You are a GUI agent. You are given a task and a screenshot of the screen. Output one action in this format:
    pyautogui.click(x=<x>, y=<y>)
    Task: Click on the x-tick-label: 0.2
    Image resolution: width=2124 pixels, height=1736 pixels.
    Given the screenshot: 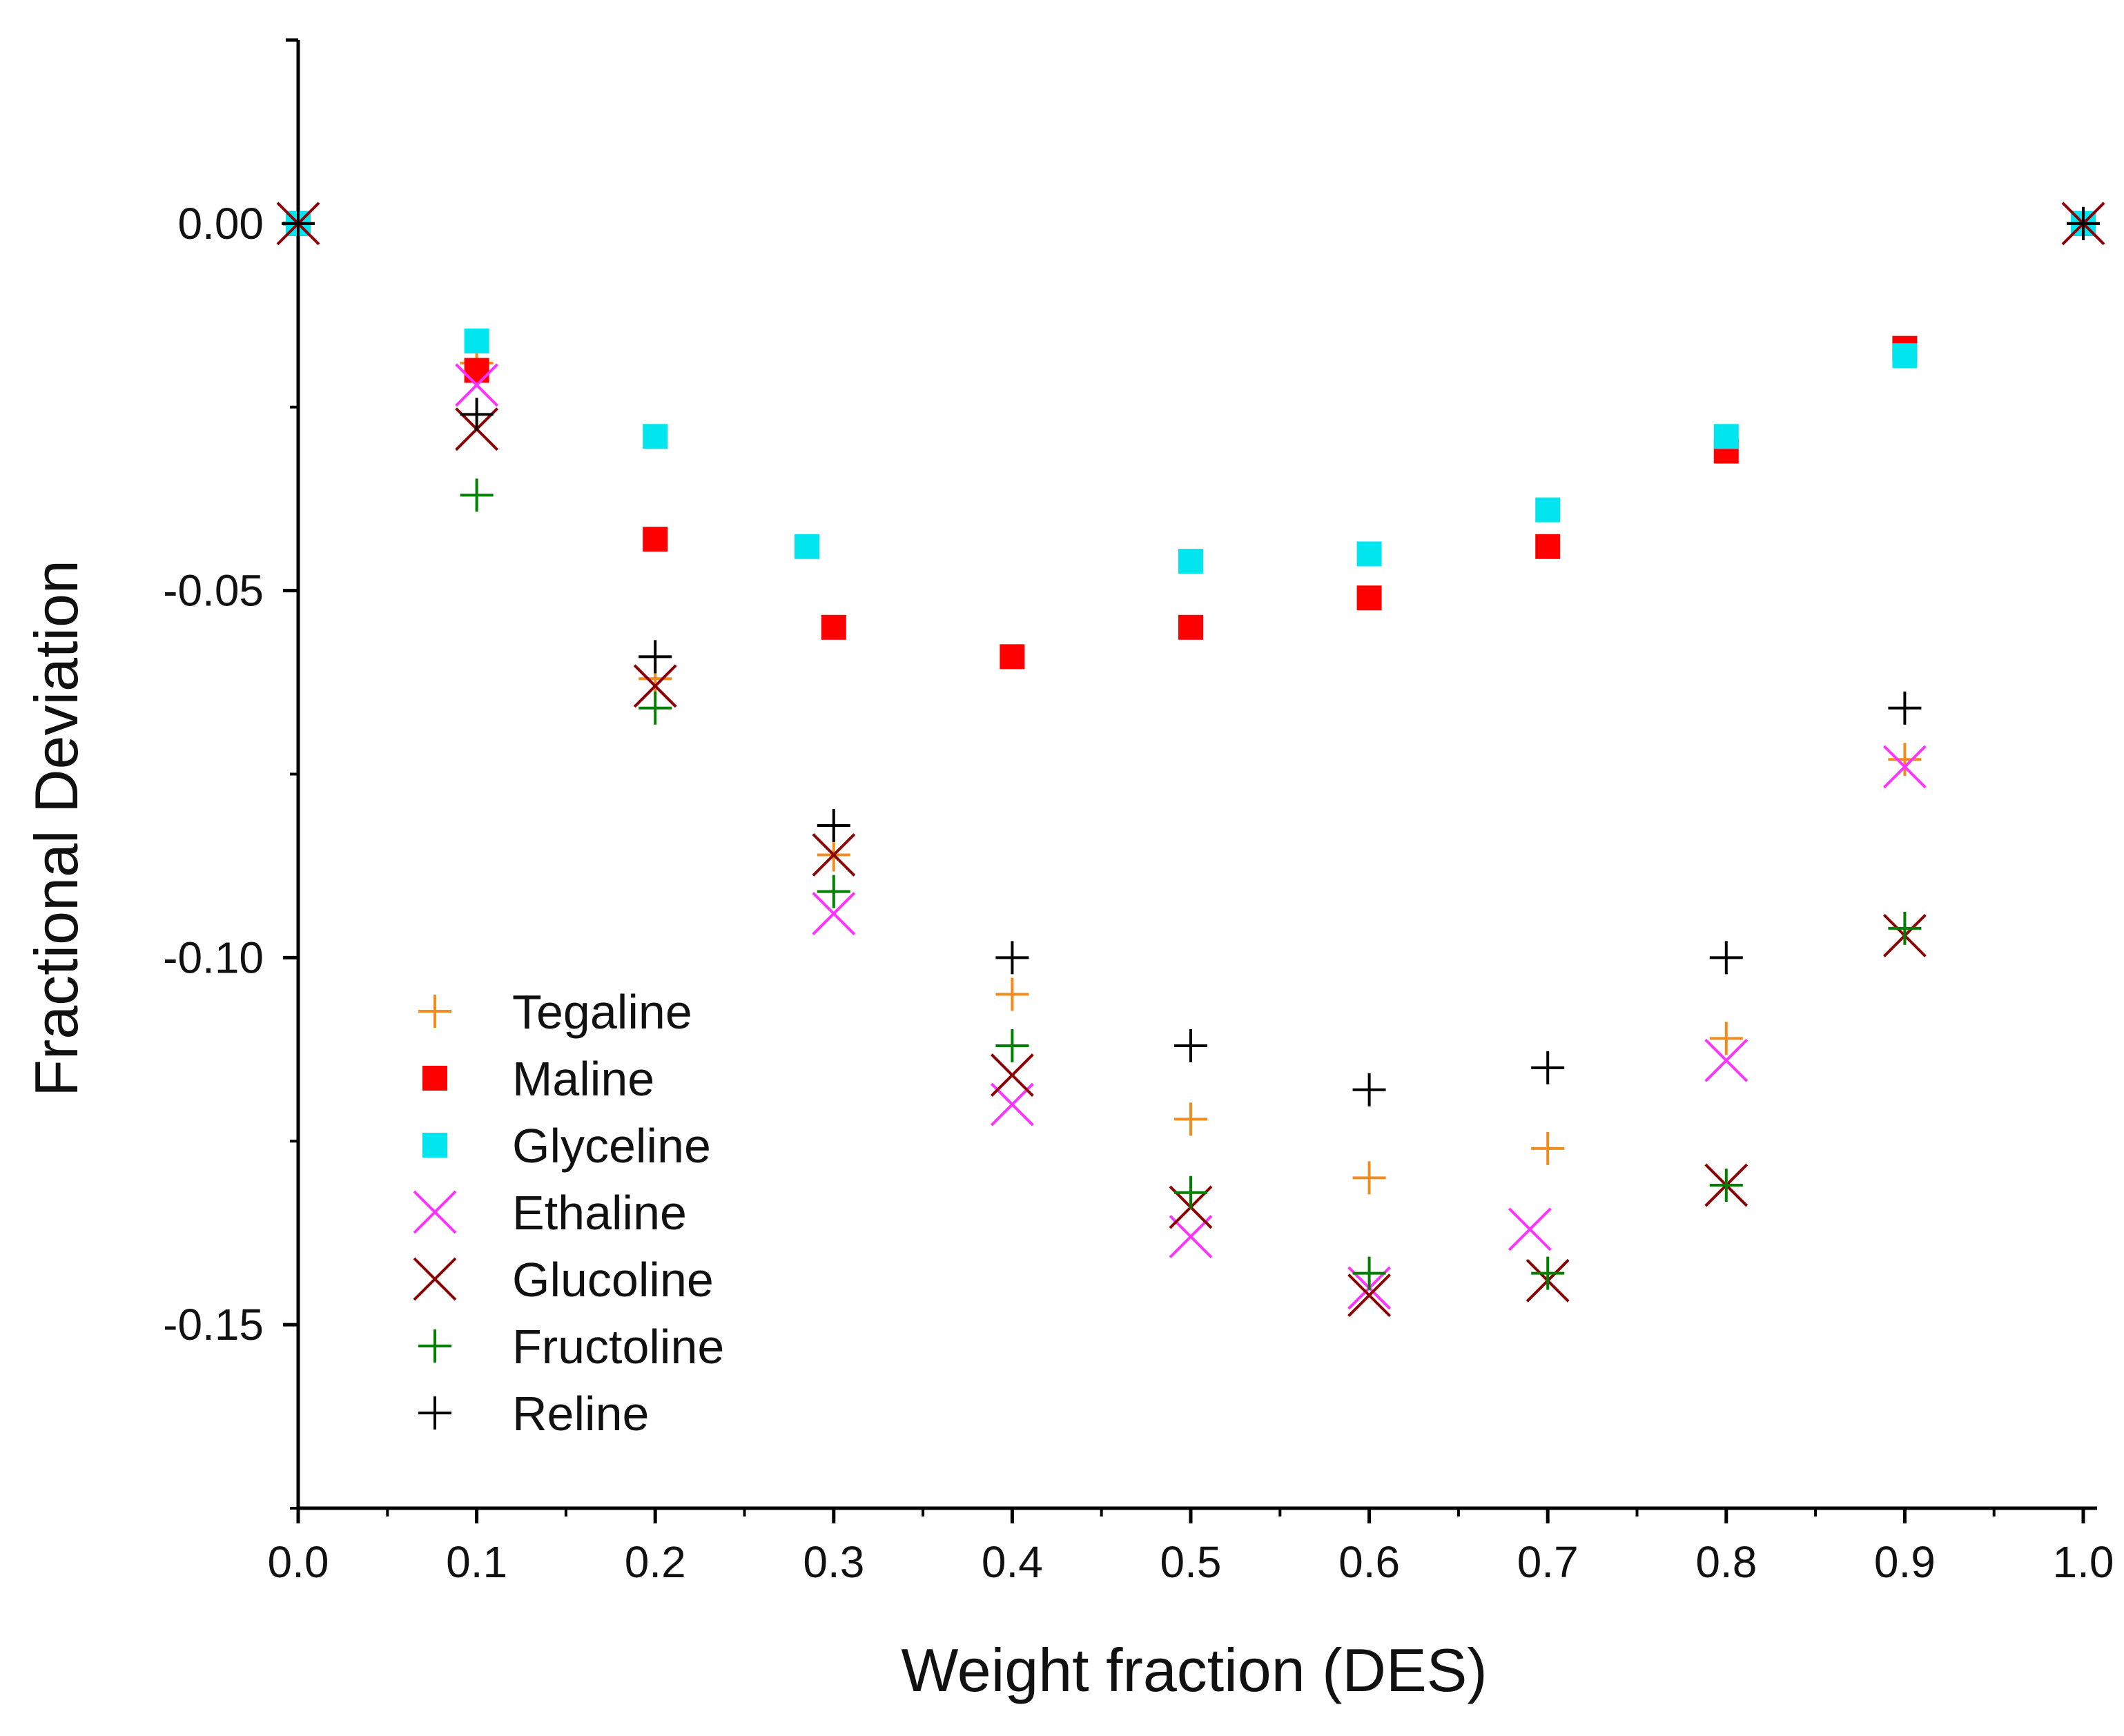 What is the action you would take?
    pyautogui.click(x=655, y=1562)
    